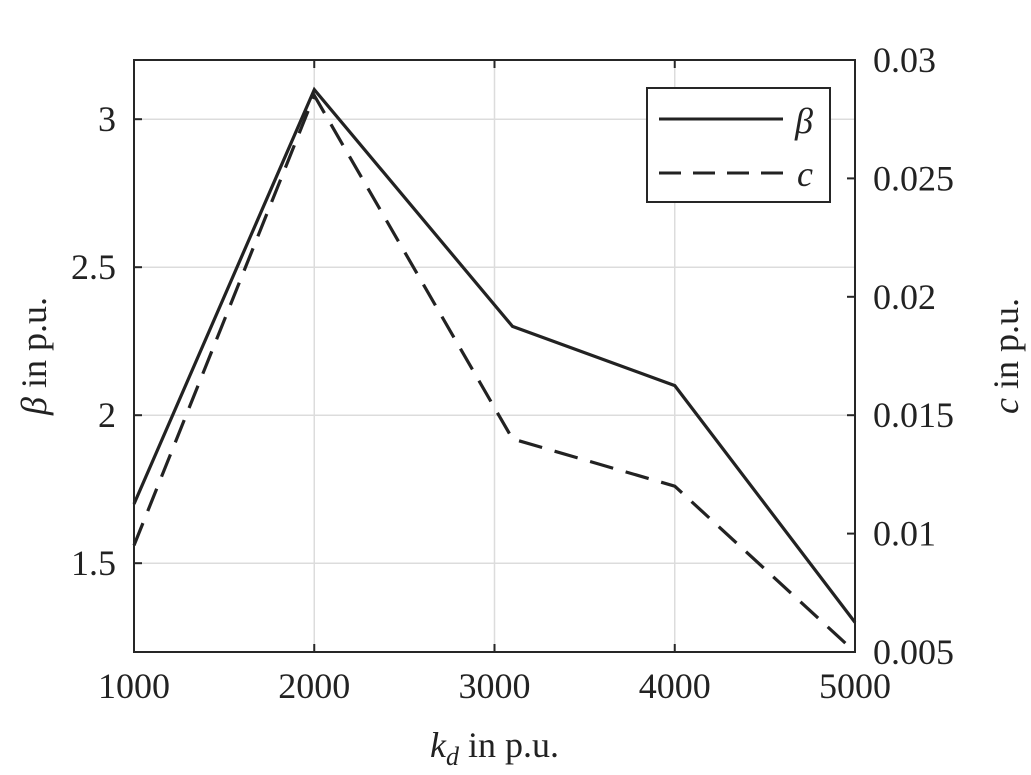  Describe the element at coordinates (453, 756) in the screenshot. I see `x-axis-subscript: d` at that location.